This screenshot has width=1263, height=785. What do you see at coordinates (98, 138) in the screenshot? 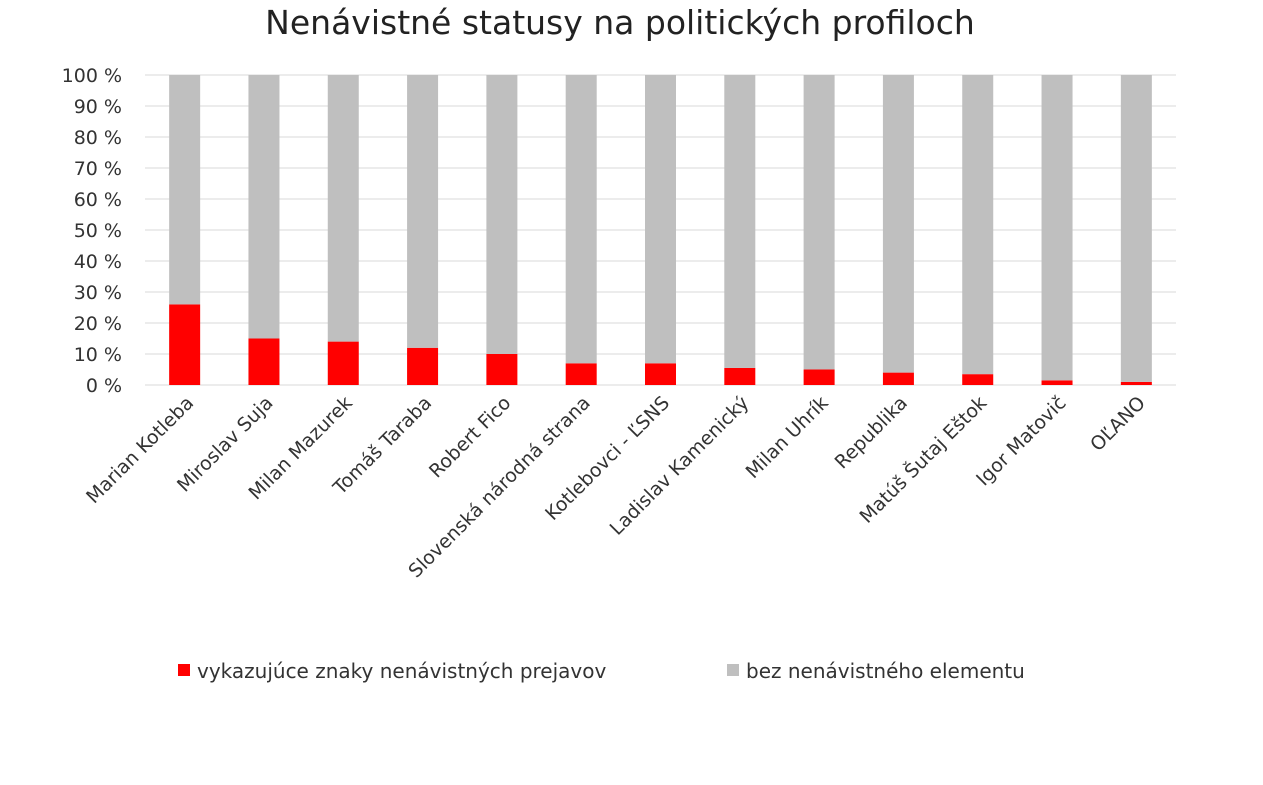
I see `y-tick-label: 80 %` at bounding box center [98, 138].